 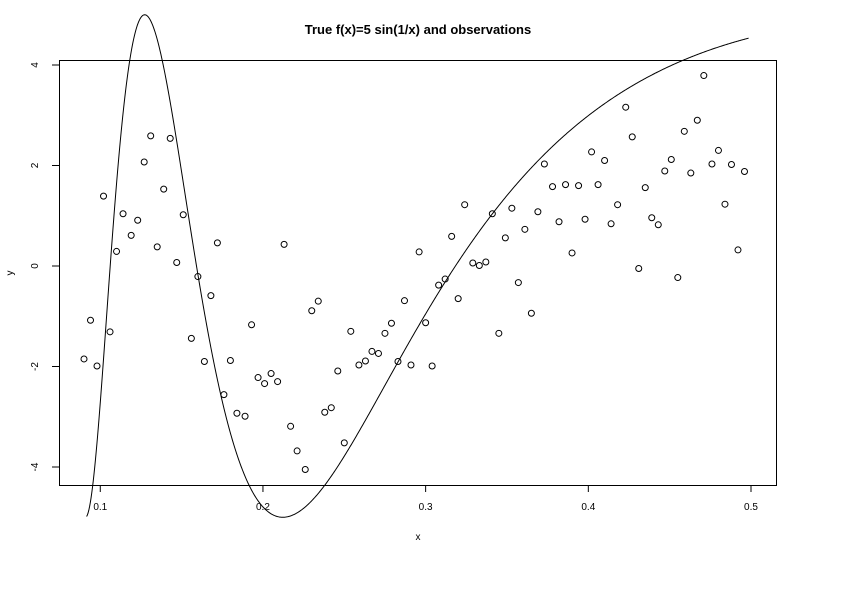 What do you see at coordinates (588, 507) in the screenshot?
I see `x-tick-label: 0.4` at bounding box center [588, 507].